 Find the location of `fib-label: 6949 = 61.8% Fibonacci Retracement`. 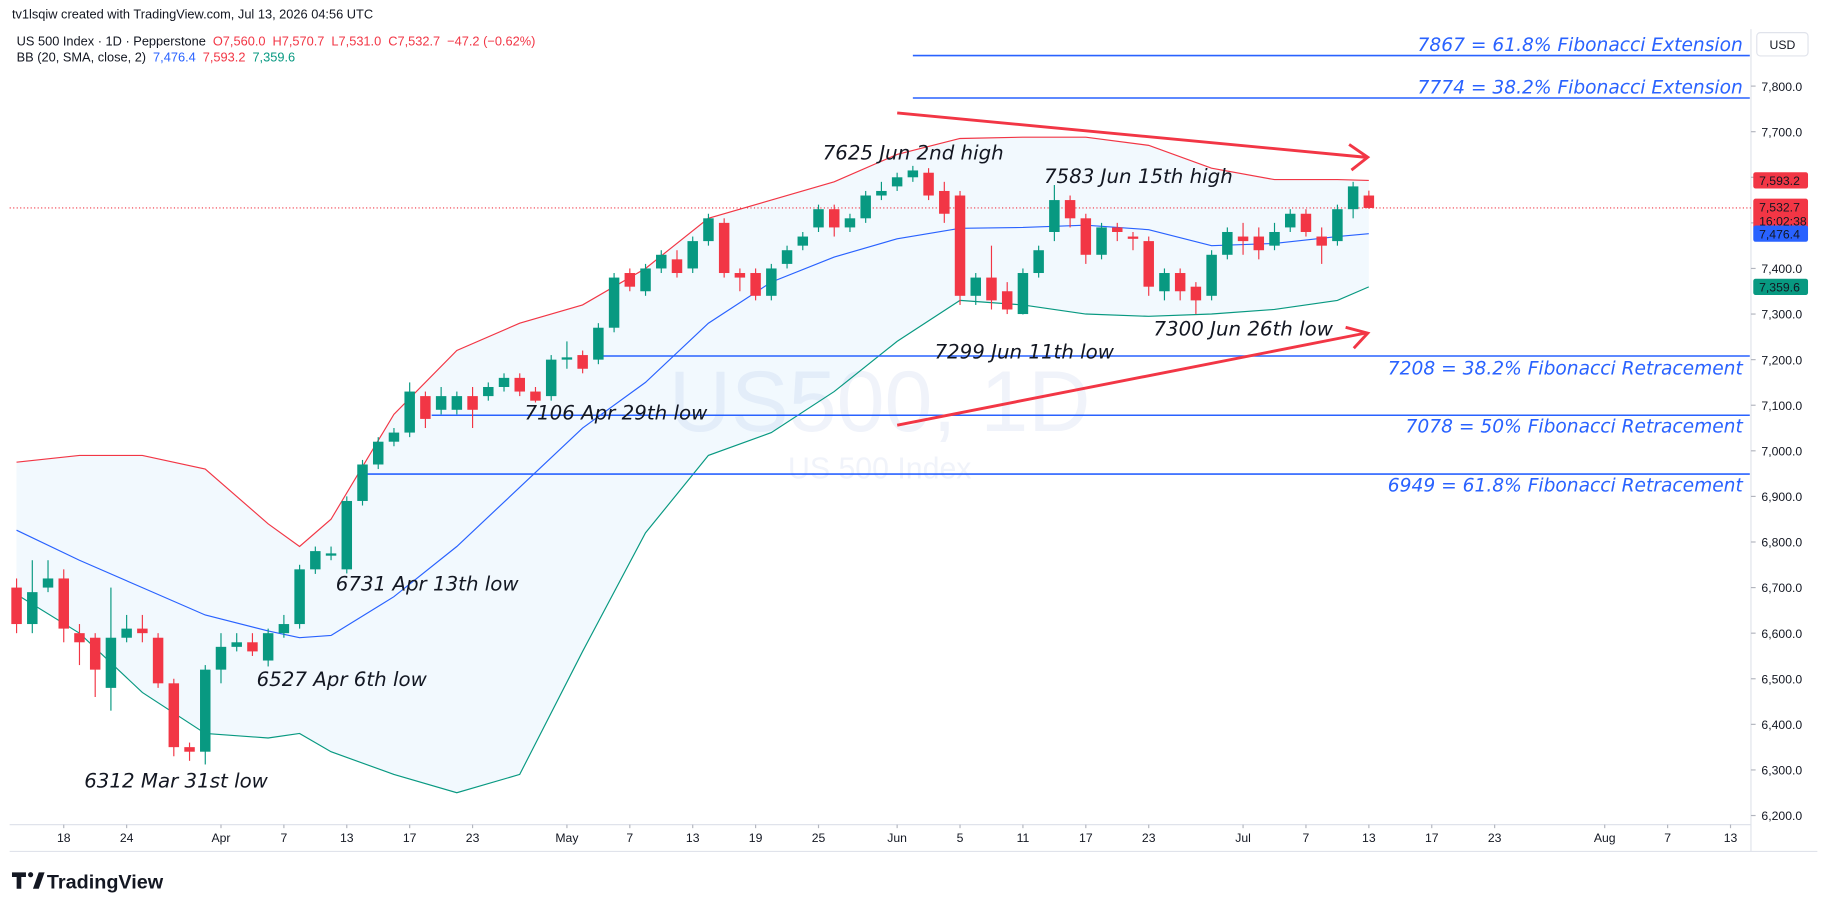

fib-label: 6949 = 61.8% Fibonacci Retracement is located at coordinates (1566, 486).